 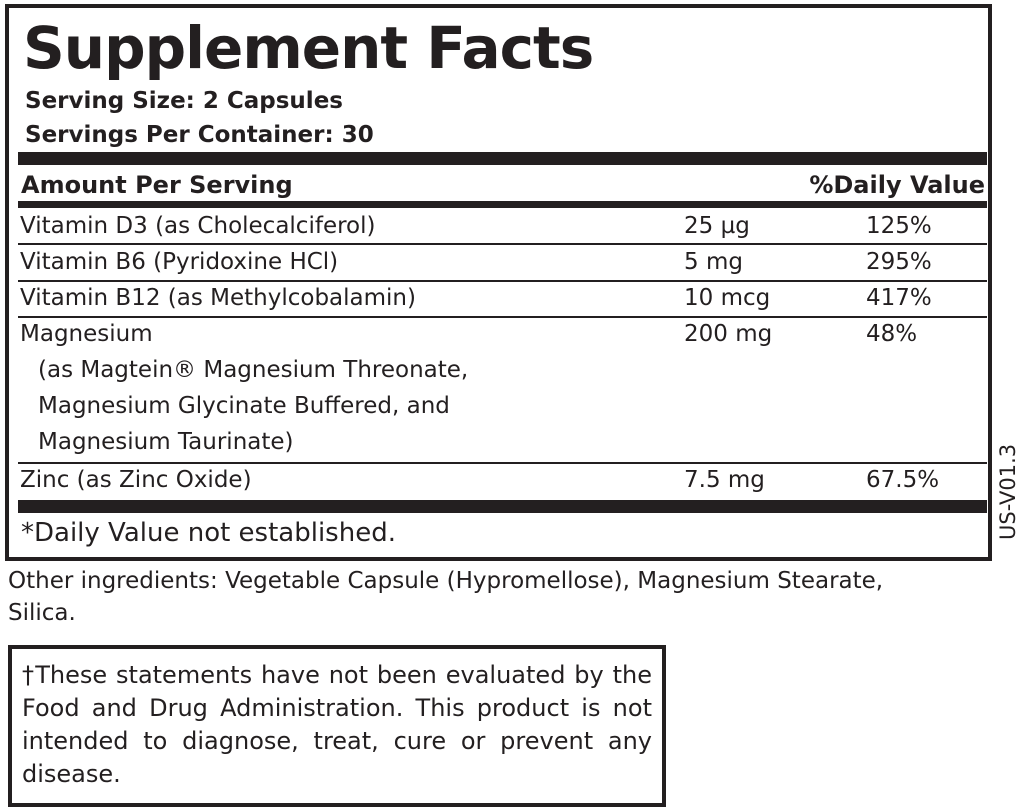 I want to click on row-subtext: (as Magtein® Magnesium Threonate,, so click(x=253, y=370).